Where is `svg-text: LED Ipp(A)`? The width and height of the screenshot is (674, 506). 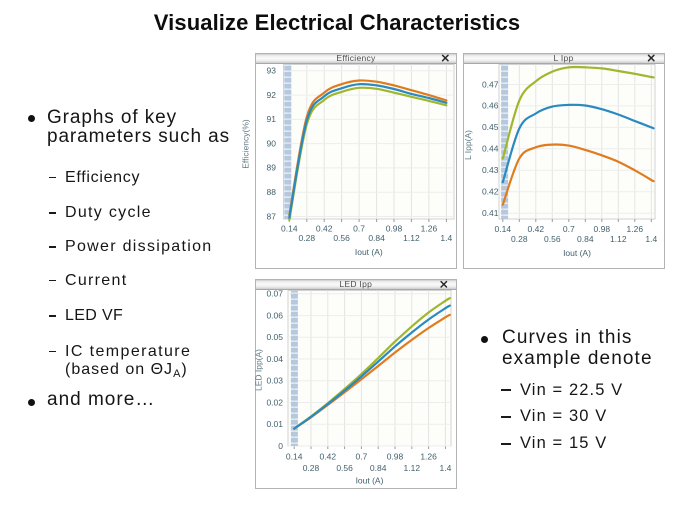 svg-text: LED Ipp(A) is located at coordinates (259, 370).